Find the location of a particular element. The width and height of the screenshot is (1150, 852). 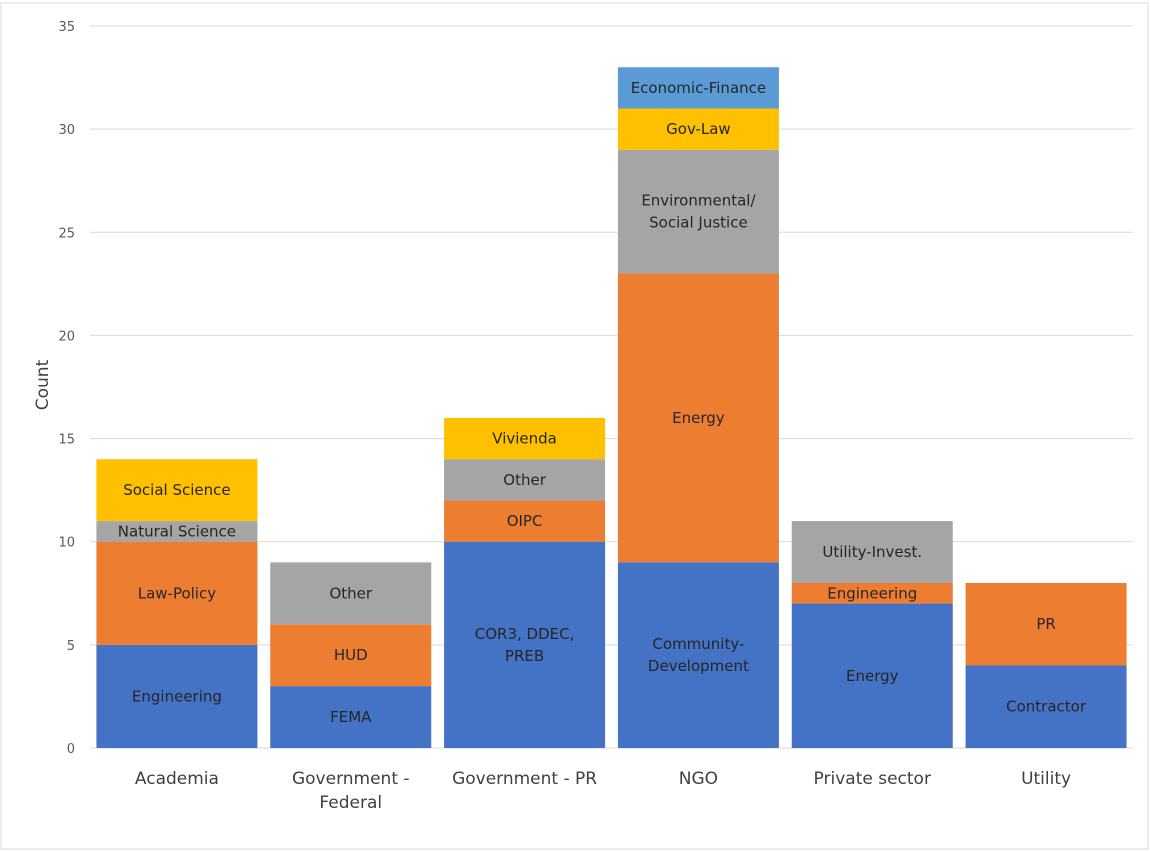

segment-label: Social Science is located at coordinates (176, 490).